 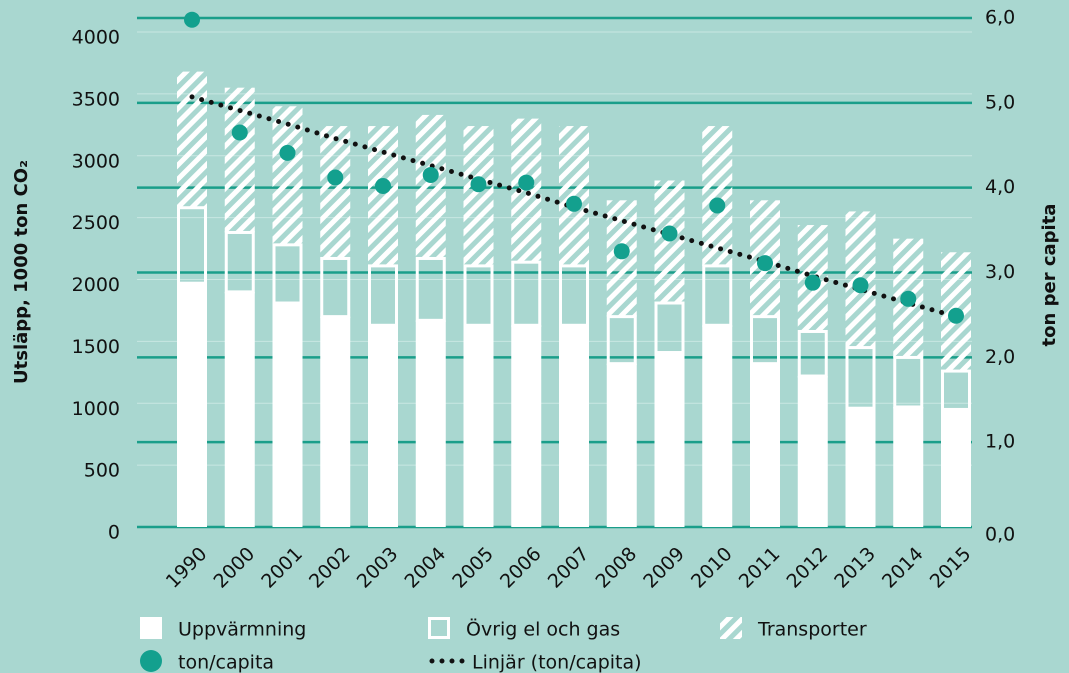 What do you see at coordinates (96, 38) in the screenshot?
I see `y-tick-label: 4000` at bounding box center [96, 38].